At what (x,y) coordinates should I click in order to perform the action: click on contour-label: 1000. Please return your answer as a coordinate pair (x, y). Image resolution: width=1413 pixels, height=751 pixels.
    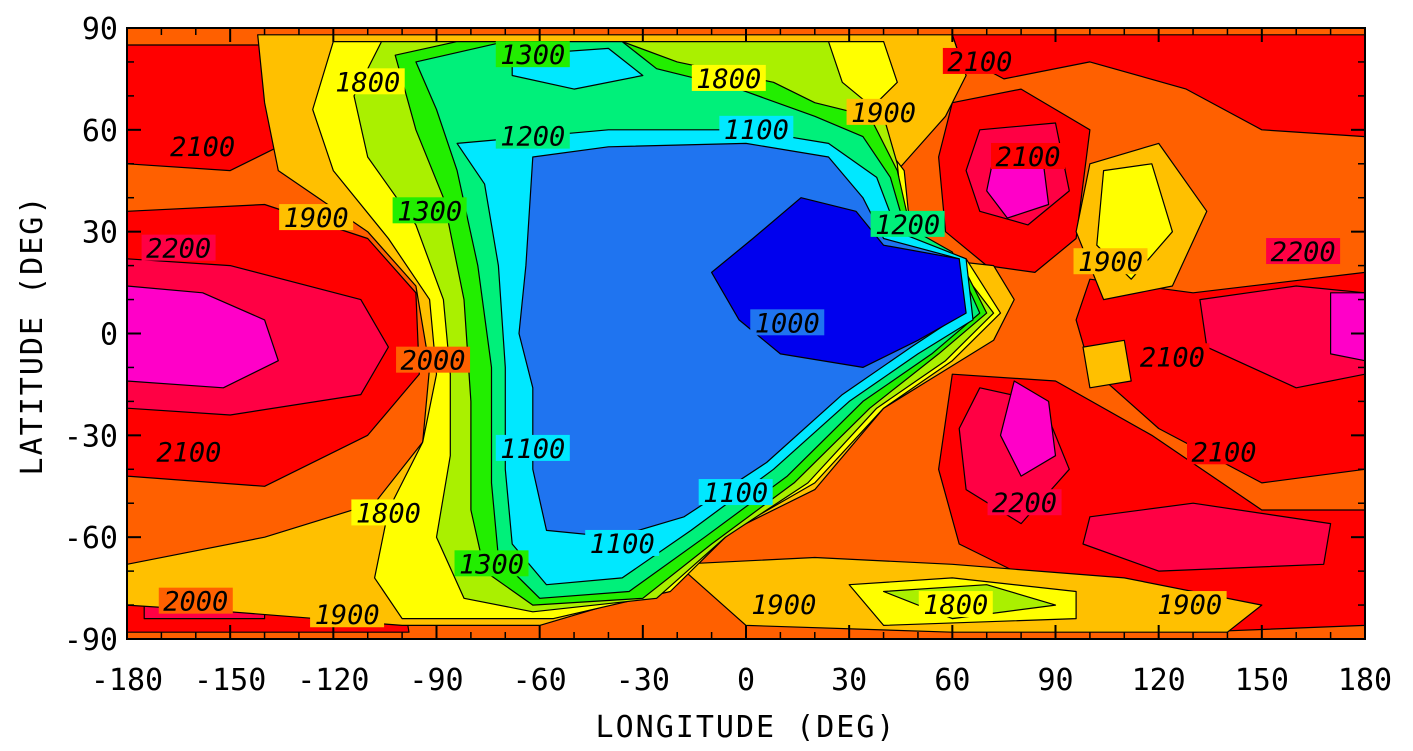
    Looking at the image, I should click on (787, 323).